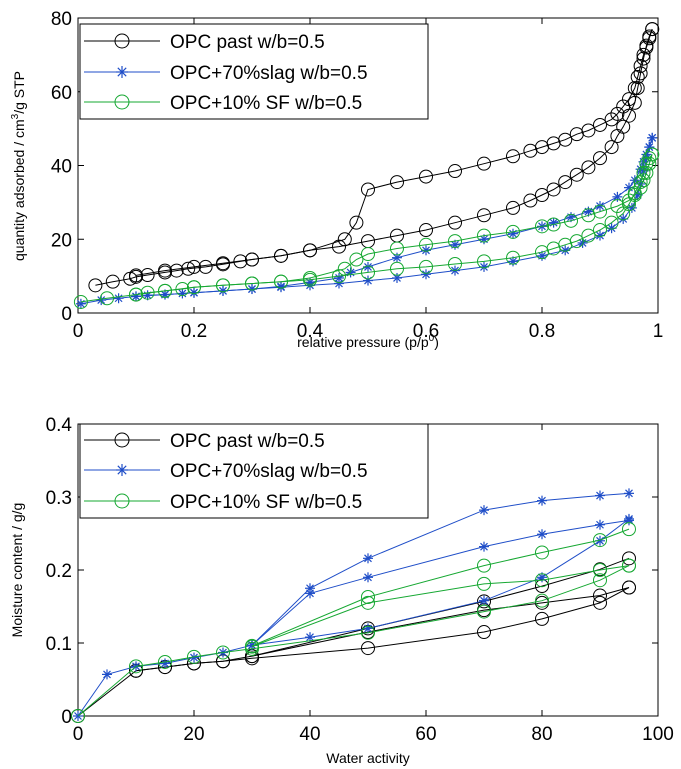  I want to click on y-tick-label: 0.1, so click(59, 644).